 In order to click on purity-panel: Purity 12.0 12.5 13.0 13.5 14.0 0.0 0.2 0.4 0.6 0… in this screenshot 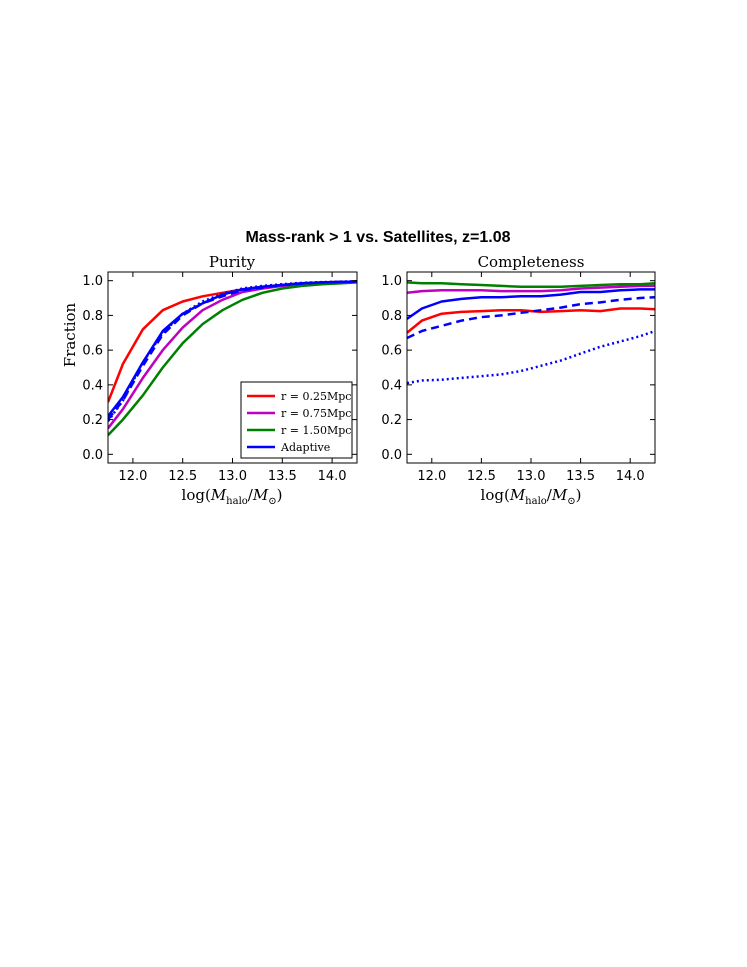, I will do `click(209, 380)`.